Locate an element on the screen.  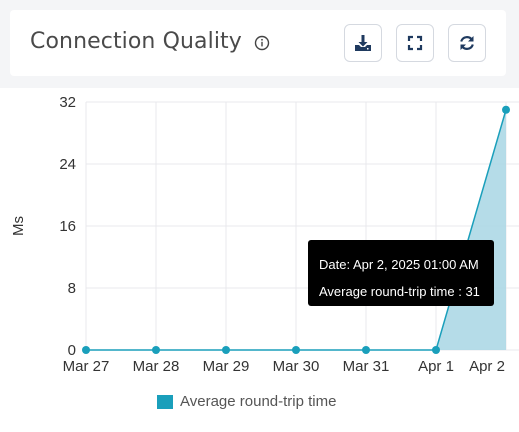
download-icon is located at coordinates (363, 43).